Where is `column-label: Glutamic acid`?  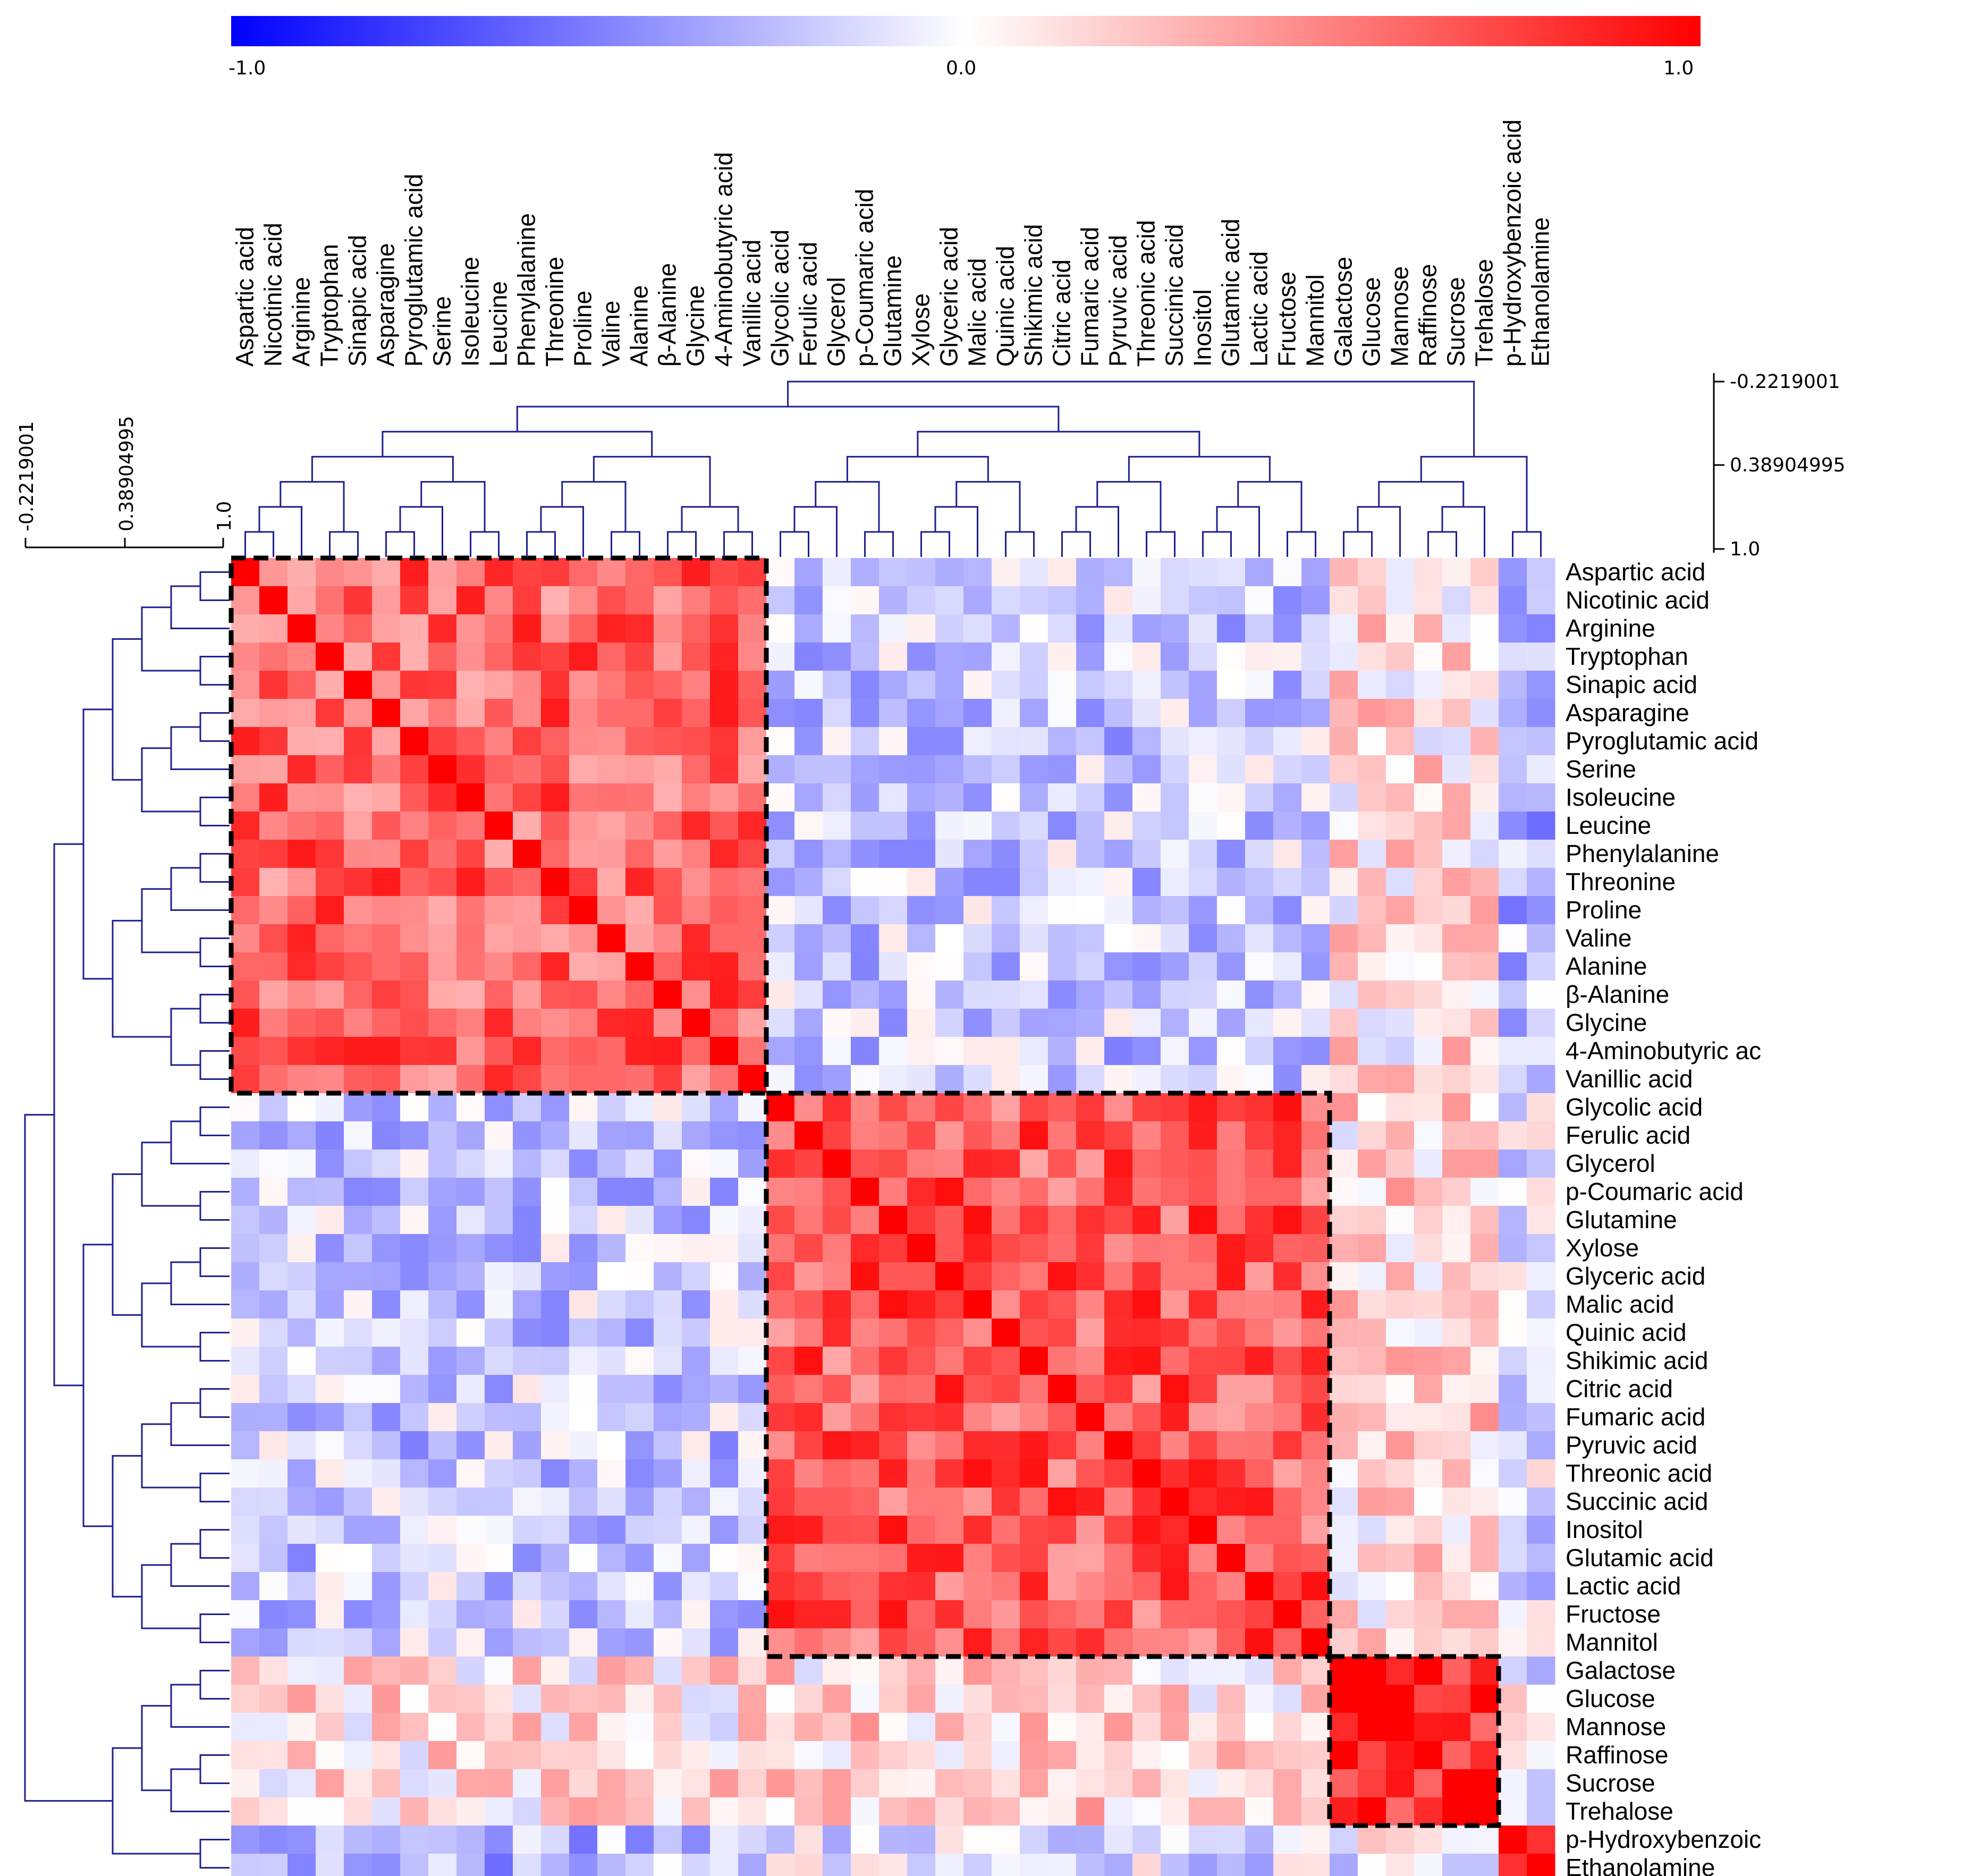
column-label: Glutamic acid is located at coordinates (1231, 292).